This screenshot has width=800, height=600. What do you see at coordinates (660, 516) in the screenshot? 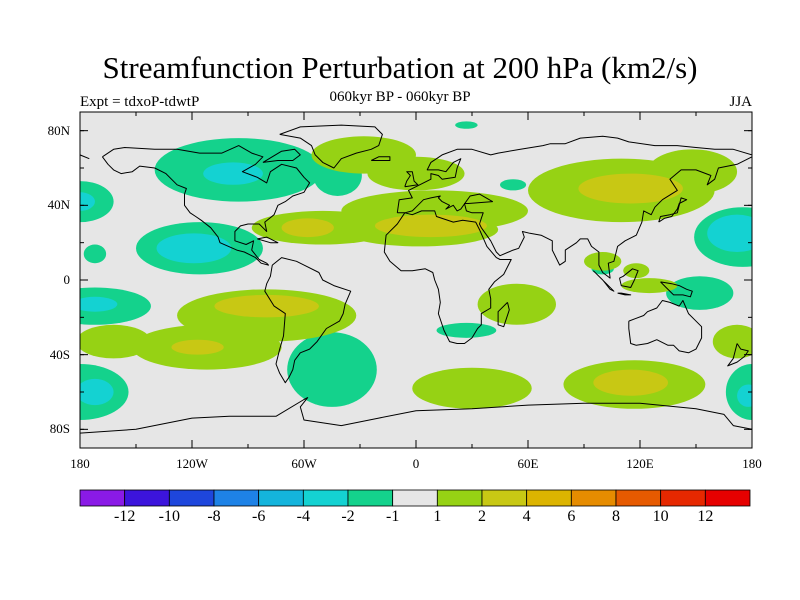
I see `colorbar-label: 10` at bounding box center [660, 516].